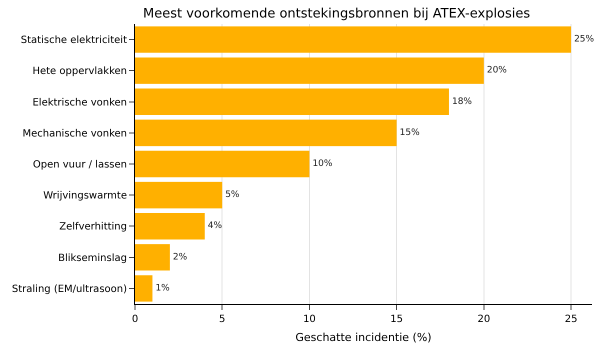 The image size is (612, 344). Describe the element at coordinates (74, 134) in the screenshot. I see `y-tick-label: Mechanische vonken` at that location.